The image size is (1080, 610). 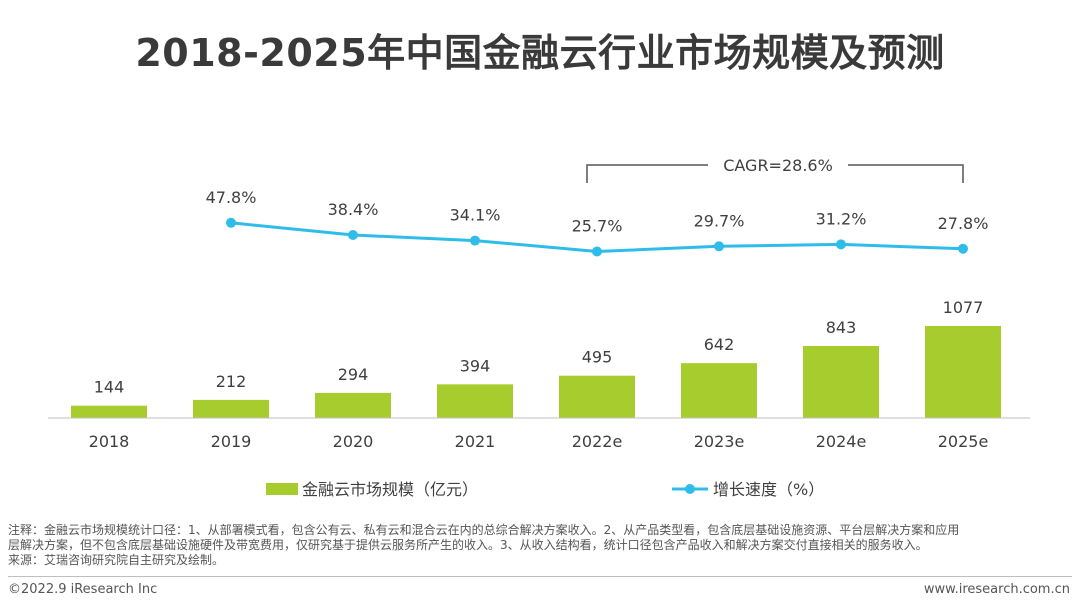 What do you see at coordinates (109, 441) in the screenshot?
I see `x-tick-label: 2018` at bounding box center [109, 441].